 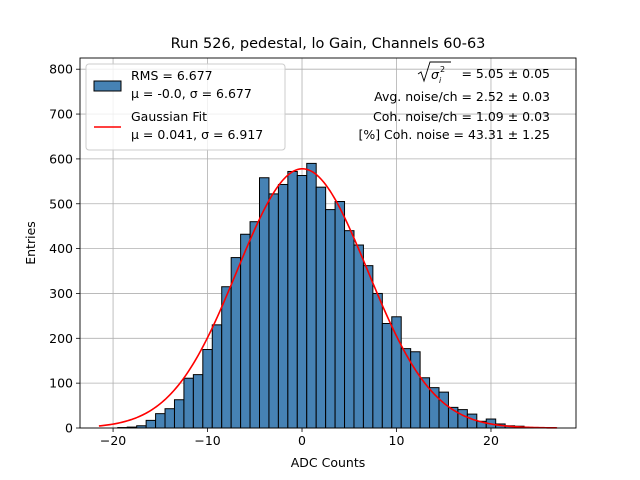 What do you see at coordinates (169, 116) in the screenshot?
I see `legend-entry-2-line-1: Gaussian Fit` at bounding box center [169, 116].